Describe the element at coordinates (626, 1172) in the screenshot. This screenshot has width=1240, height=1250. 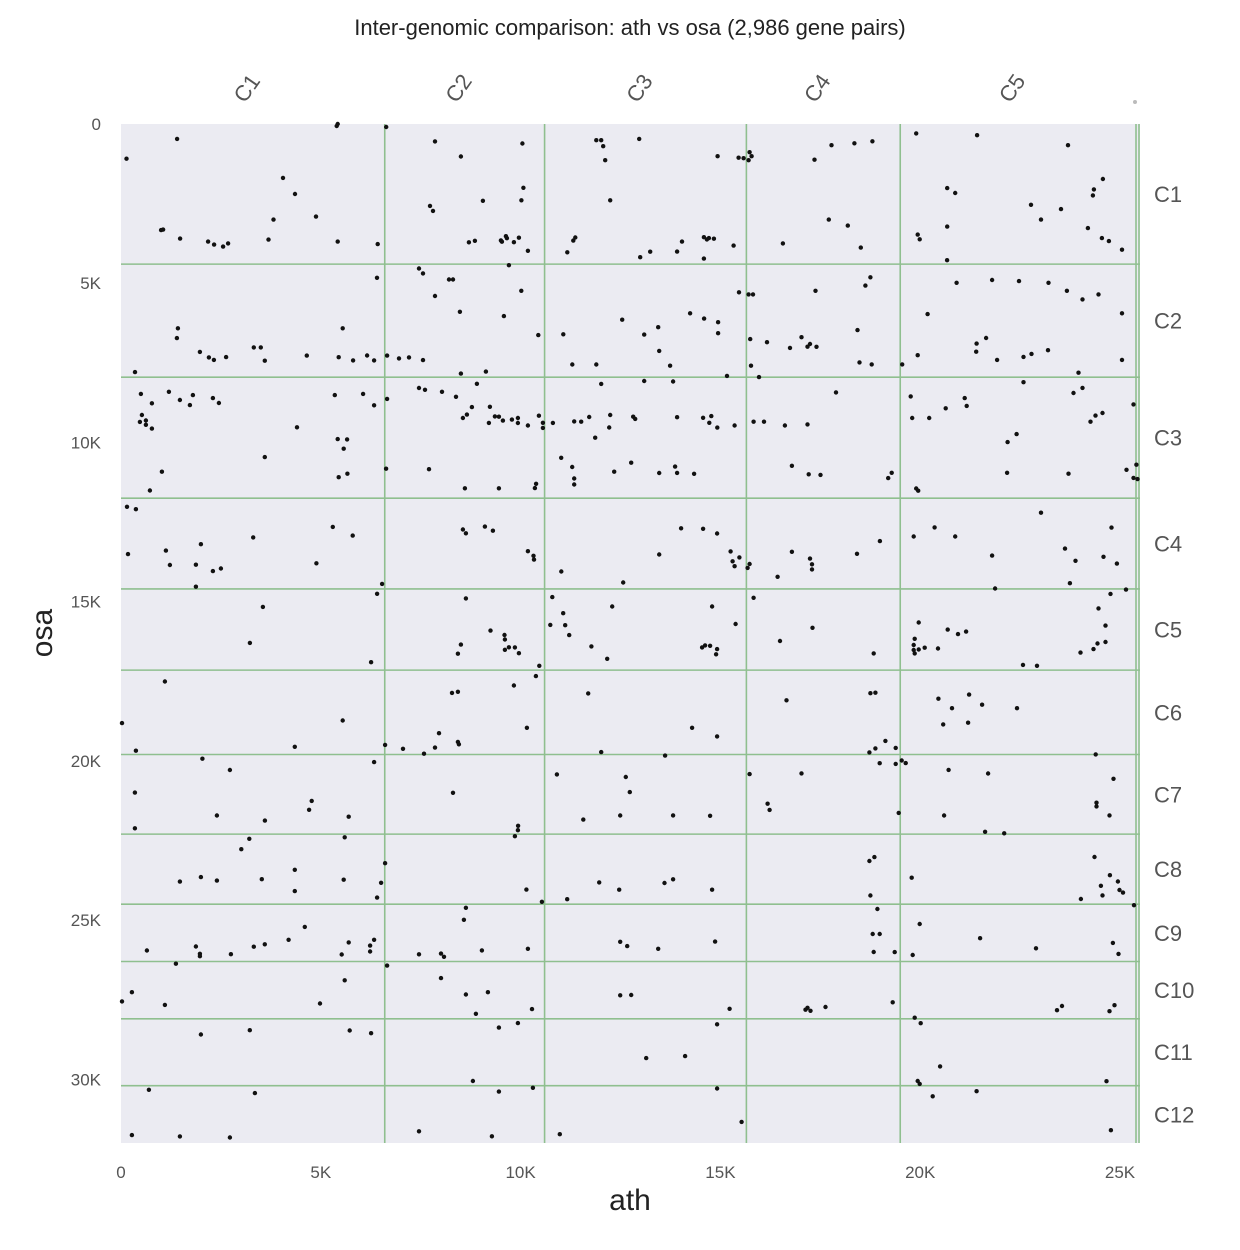
I see `x-axis-ticks: 0 5K 10K 15K 20K 25K` at that location.